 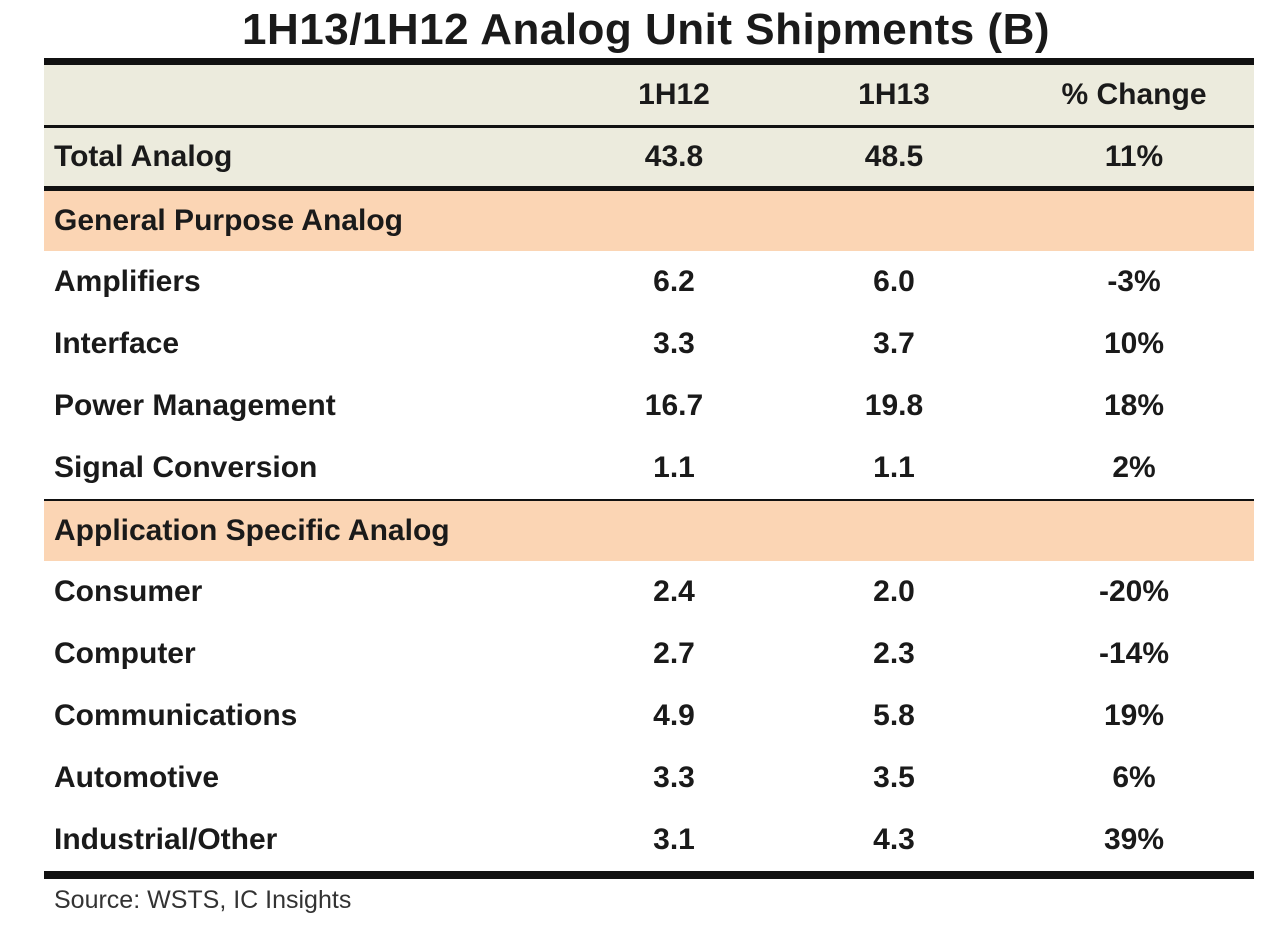 I want to click on section-header-row: Application Specific Analog, so click(x=649, y=530).